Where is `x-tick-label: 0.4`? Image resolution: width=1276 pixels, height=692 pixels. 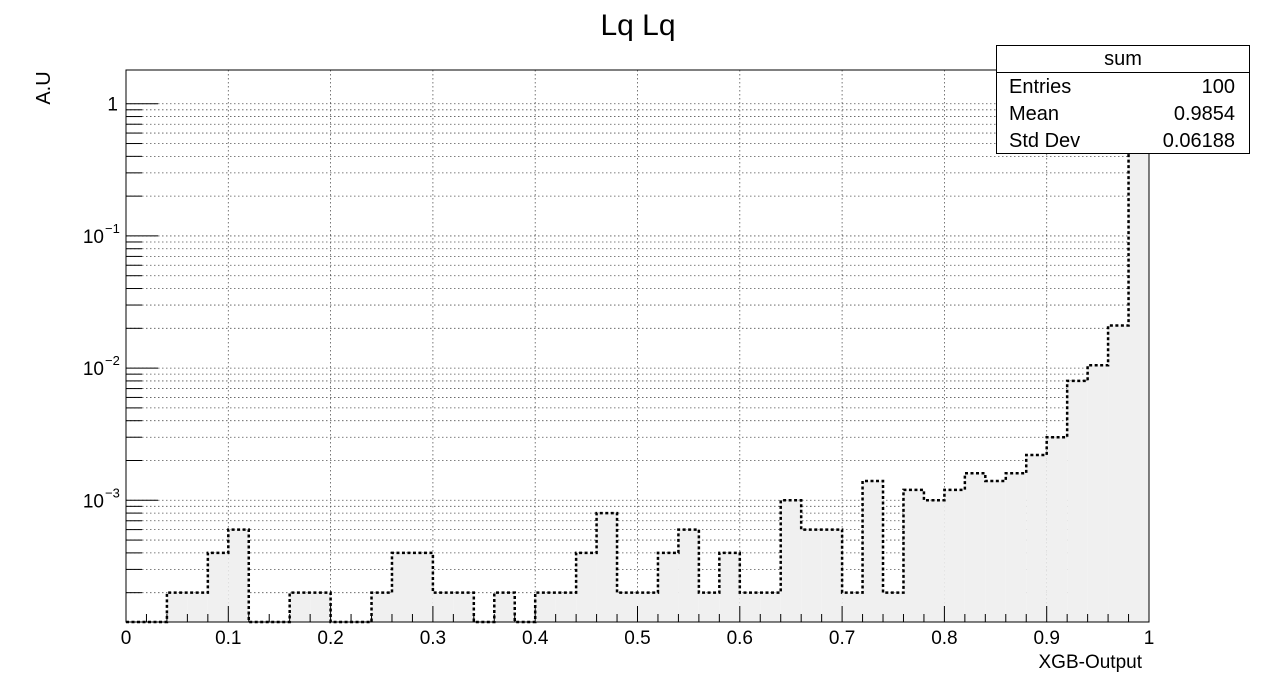 x-tick-label: 0.4 is located at coordinates (535, 638).